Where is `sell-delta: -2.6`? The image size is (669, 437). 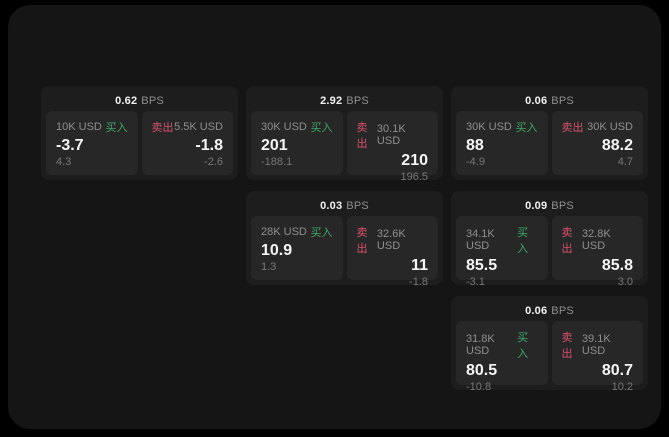
sell-delta: -2.6 is located at coordinates (213, 162).